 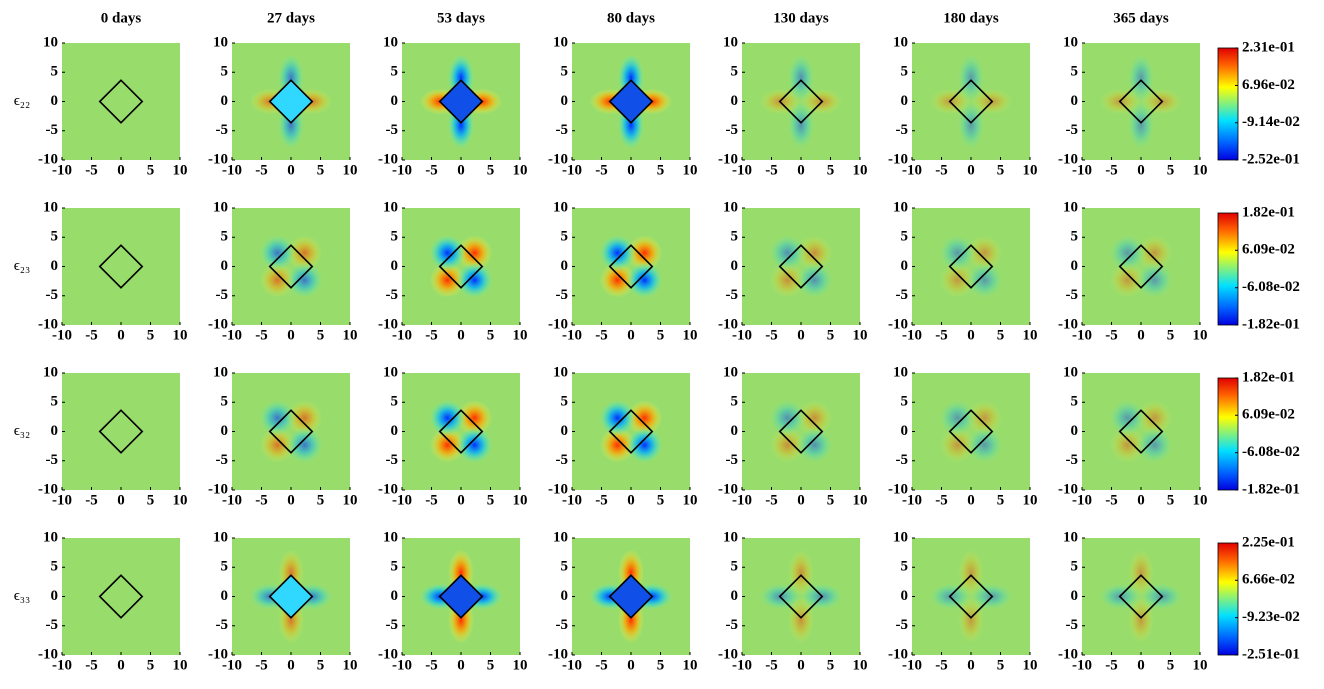 What do you see at coordinates (1268, 85) in the screenshot?
I see `colorbar-tick-label: 6.96e-02` at bounding box center [1268, 85].